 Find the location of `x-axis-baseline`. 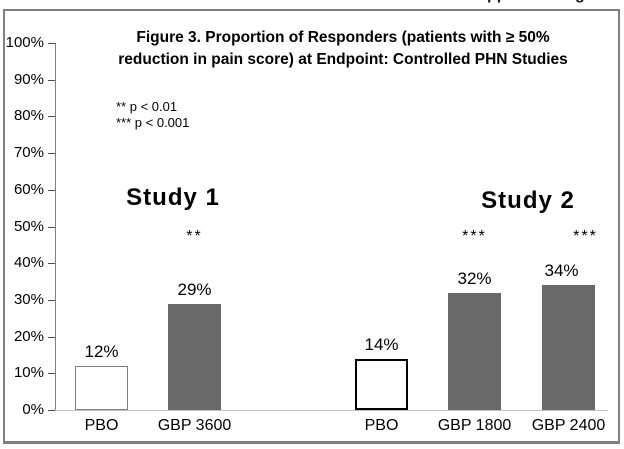

x-axis-baseline is located at coordinates (331, 410).